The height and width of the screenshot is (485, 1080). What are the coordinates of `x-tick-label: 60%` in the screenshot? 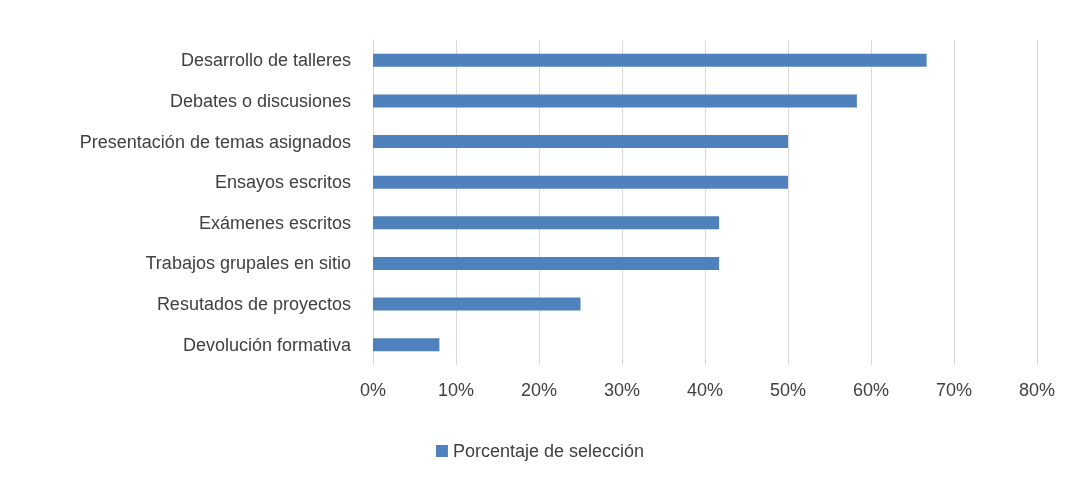 It's located at (871, 390).